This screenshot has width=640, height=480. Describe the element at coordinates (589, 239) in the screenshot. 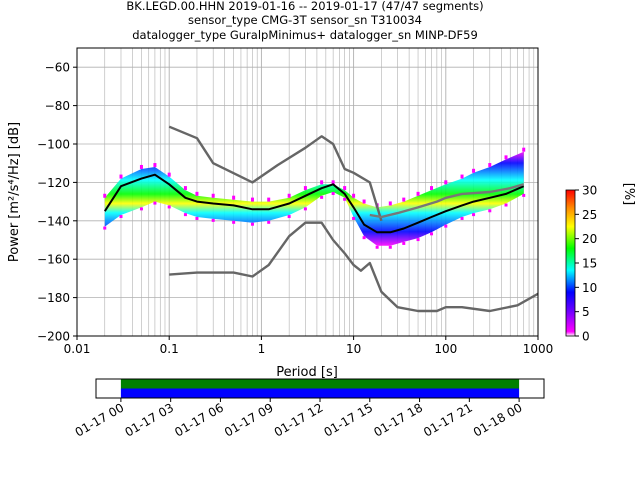

I see `colorbar-tick-label: 20` at that location.